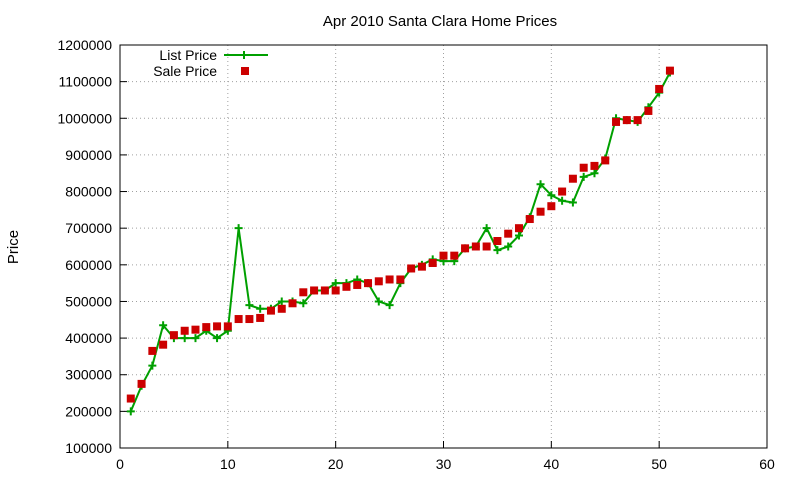 Image resolution: width=800 pixels, height=480 pixels. What do you see at coordinates (88, 301) in the screenshot?
I see `y-tick-label: 500000` at bounding box center [88, 301].